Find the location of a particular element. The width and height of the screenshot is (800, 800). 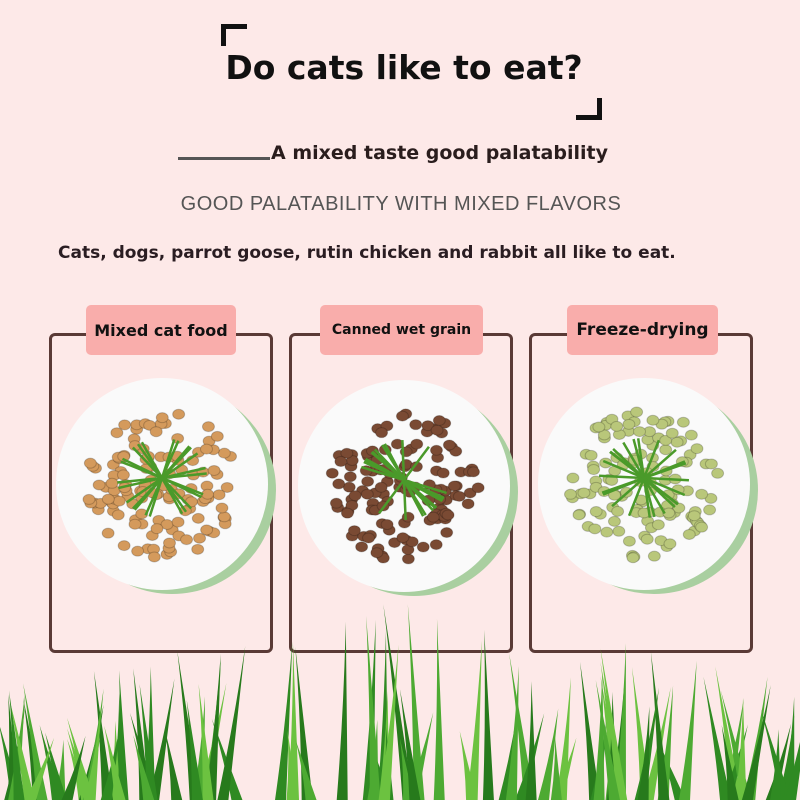

plate-image-canned is located at coordinates (408, 488).